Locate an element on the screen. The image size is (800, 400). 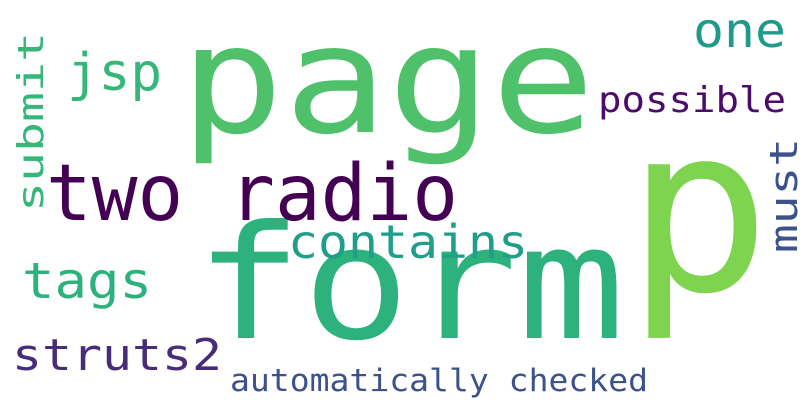
word-p: p is located at coordinates (698, 211).